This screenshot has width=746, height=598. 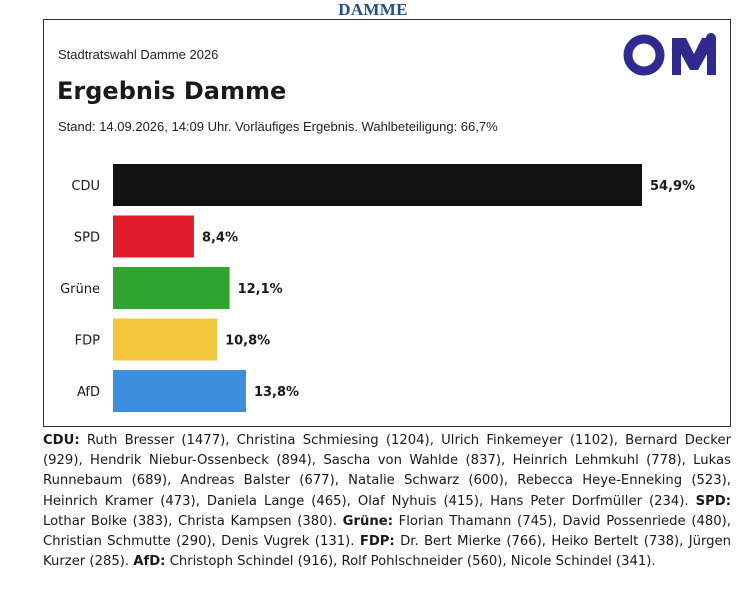 What do you see at coordinates (713, 501) in the screenshot?
I see `caption-party-label: SPD:` at bounding box center [713, 501].